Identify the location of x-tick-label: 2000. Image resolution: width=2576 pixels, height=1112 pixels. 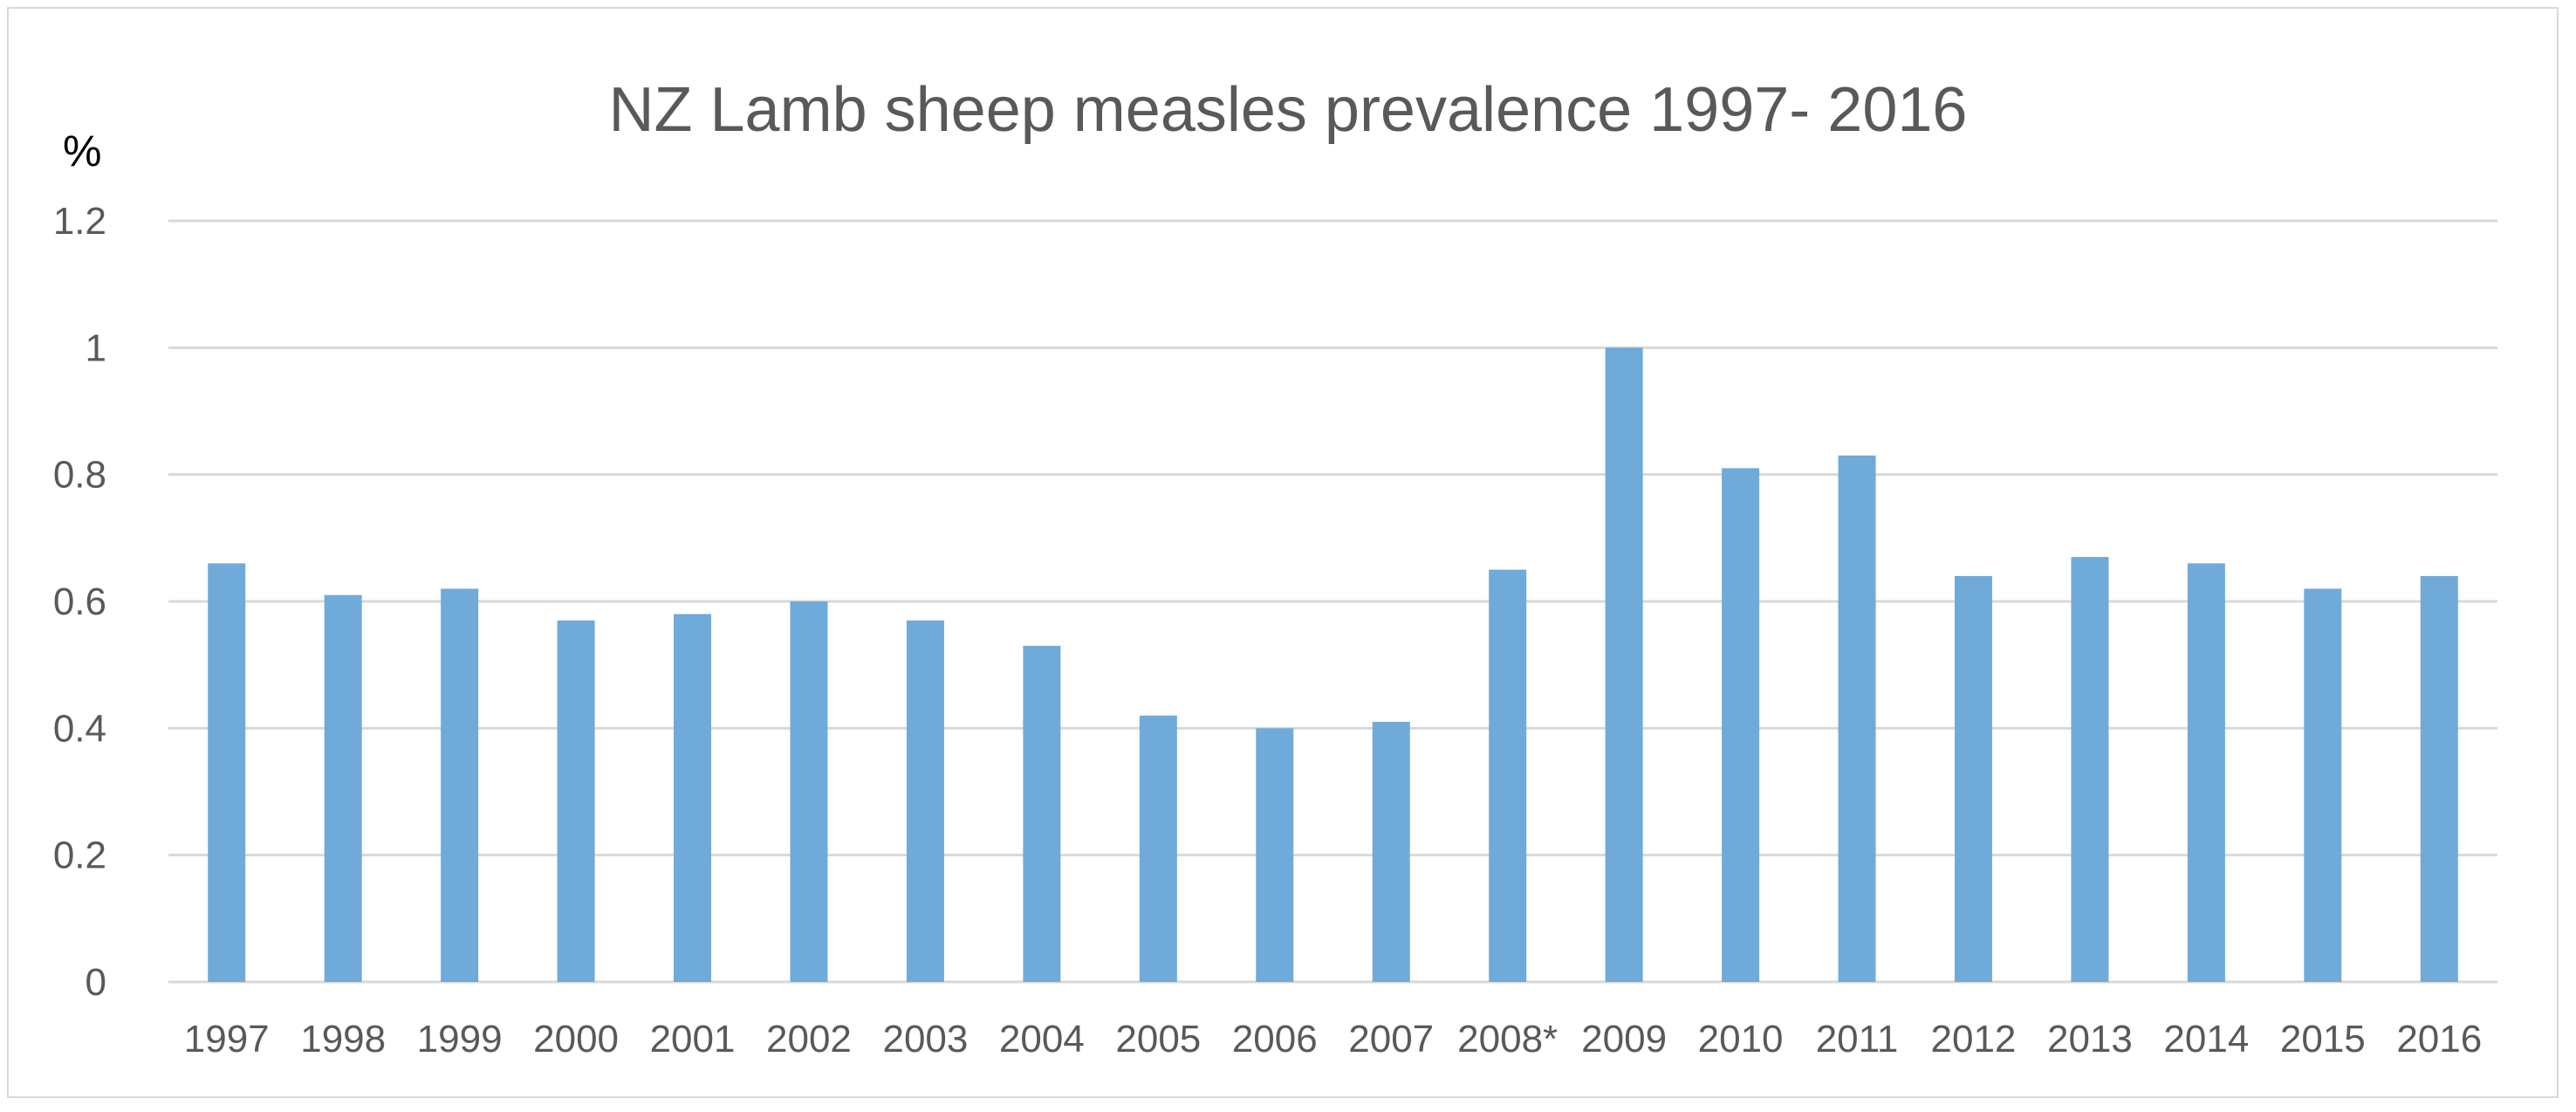
(576, 1039).